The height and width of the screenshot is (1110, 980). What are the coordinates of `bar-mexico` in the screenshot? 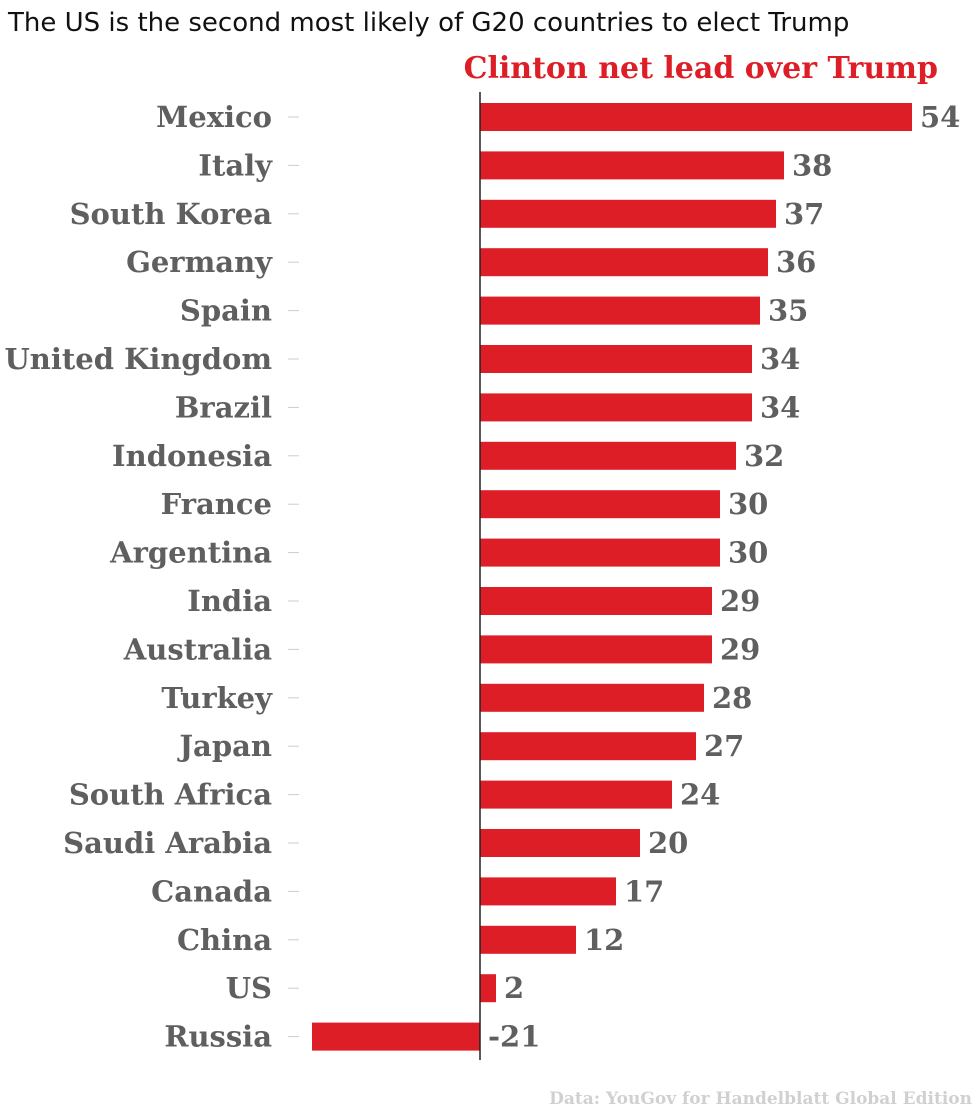 It's located at (696, 117).